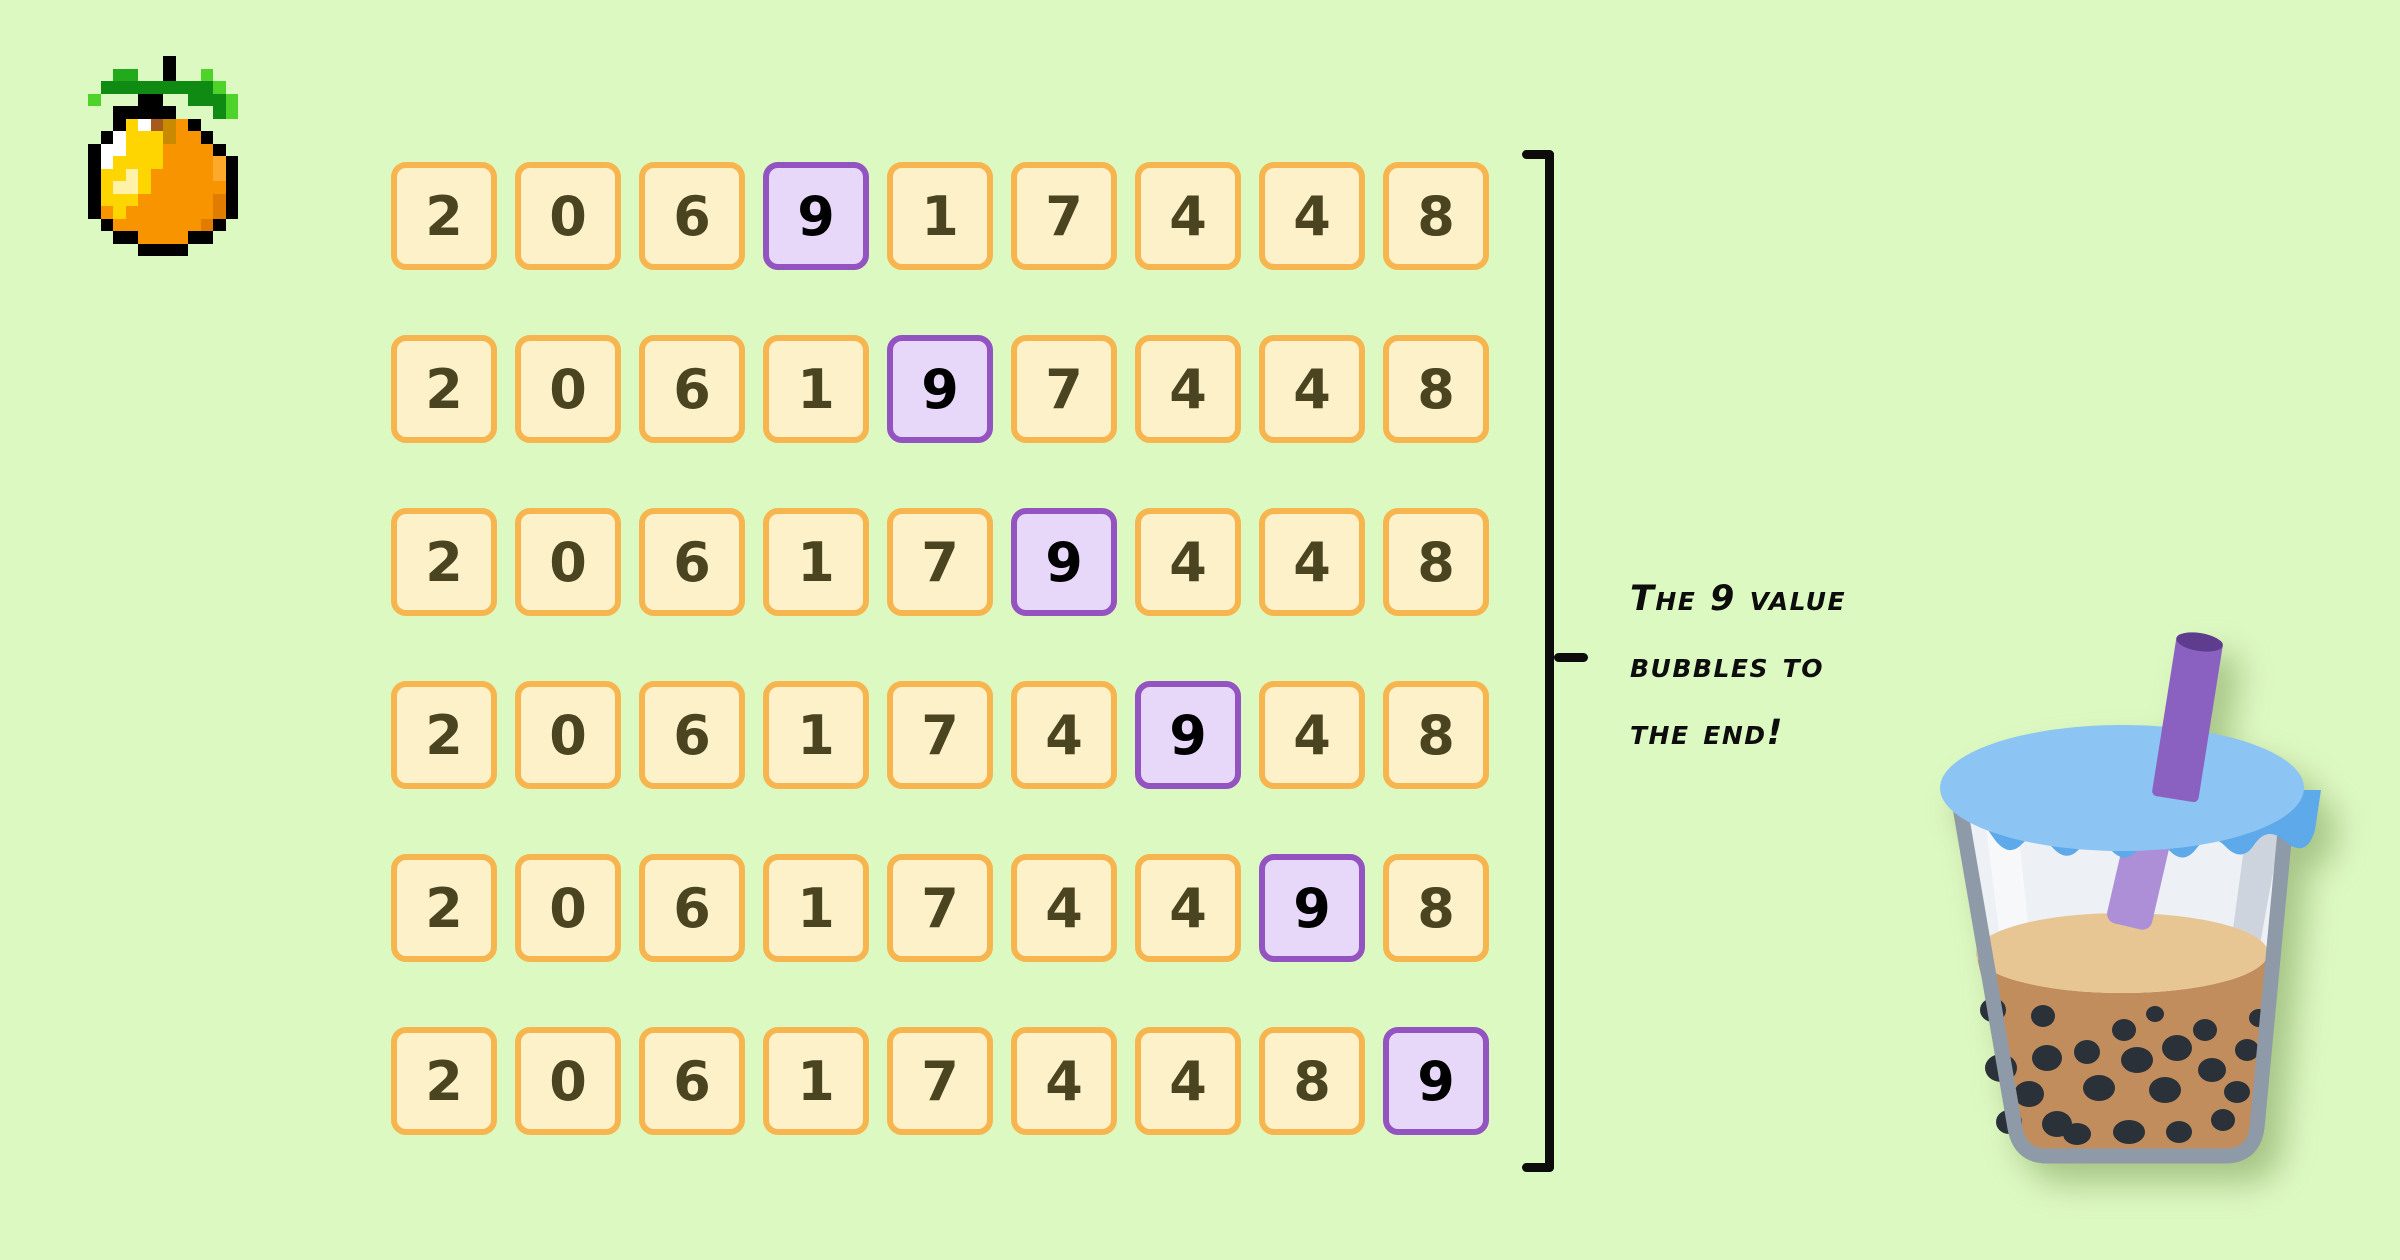 The height and width of the screenshot is (1260, 2400). What do you see at coordinates (1549, 661) in the screenshot?
I see `bracket-vertical-line` at bounding box center [1549, 661].